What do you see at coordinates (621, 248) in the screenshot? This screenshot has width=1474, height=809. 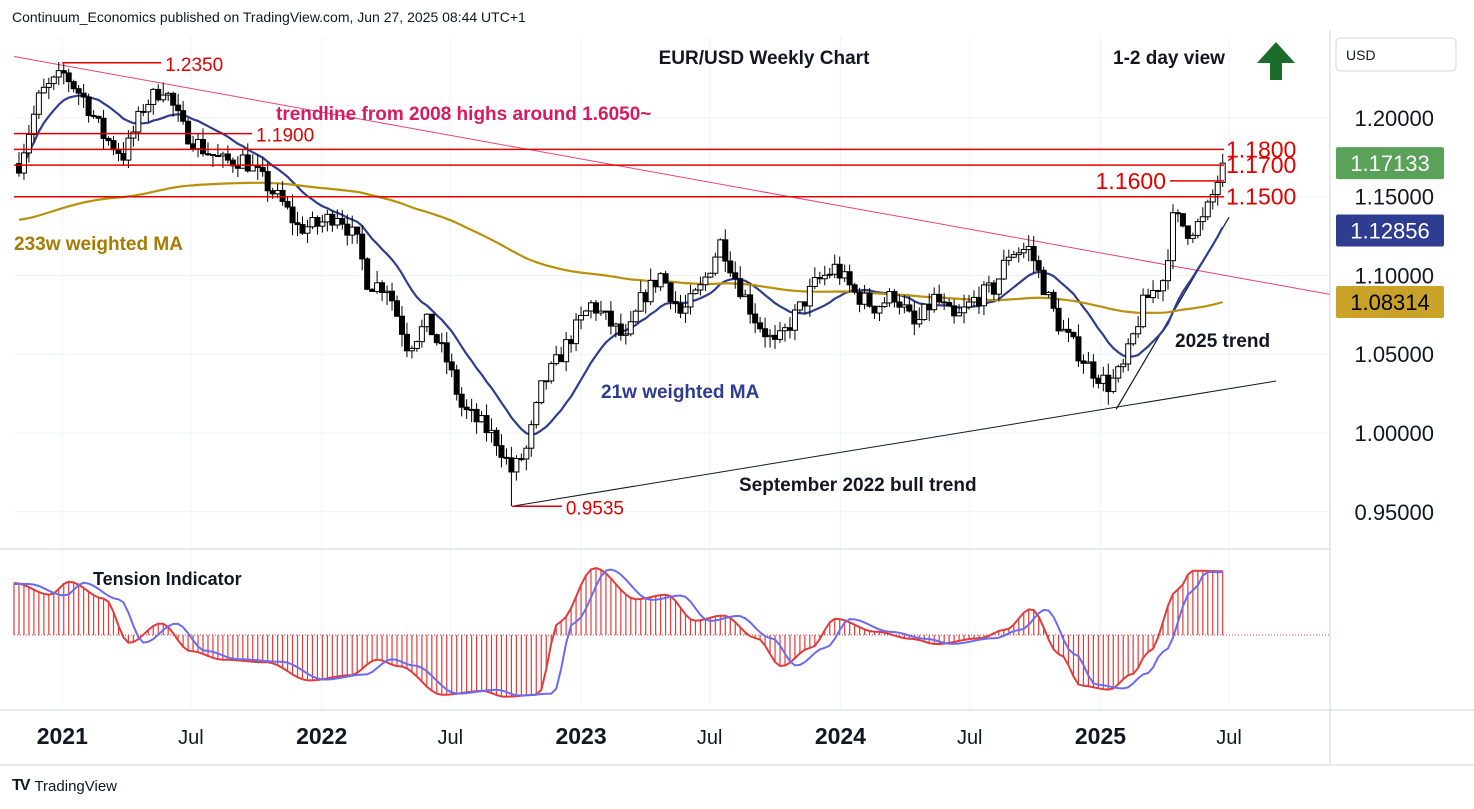 I see `ma233-line` at bounding box center [621, 248].